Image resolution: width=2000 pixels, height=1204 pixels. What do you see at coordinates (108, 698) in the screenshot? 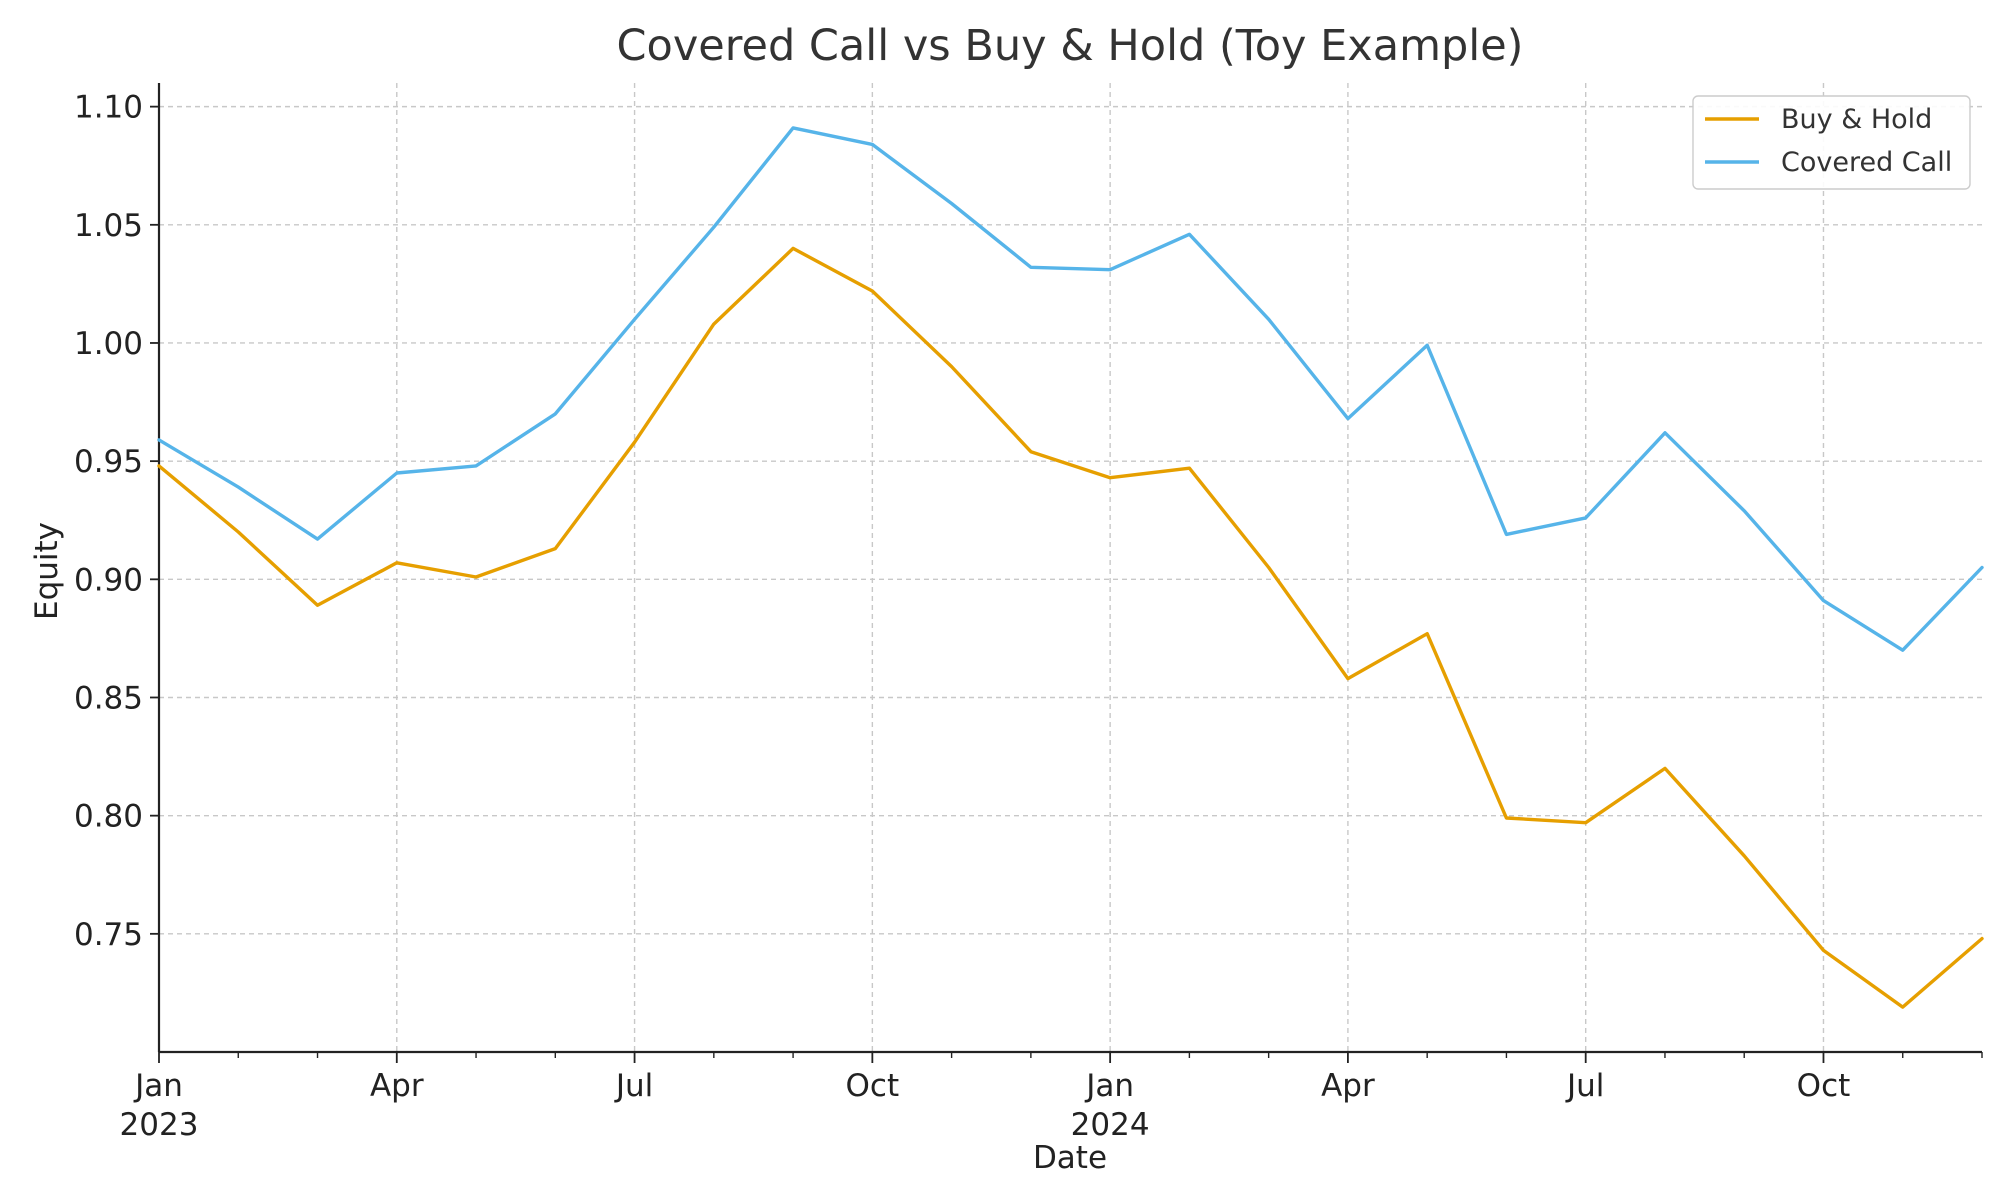
I see `y-tick-label: 0.85` at bounding box center [108, 698].